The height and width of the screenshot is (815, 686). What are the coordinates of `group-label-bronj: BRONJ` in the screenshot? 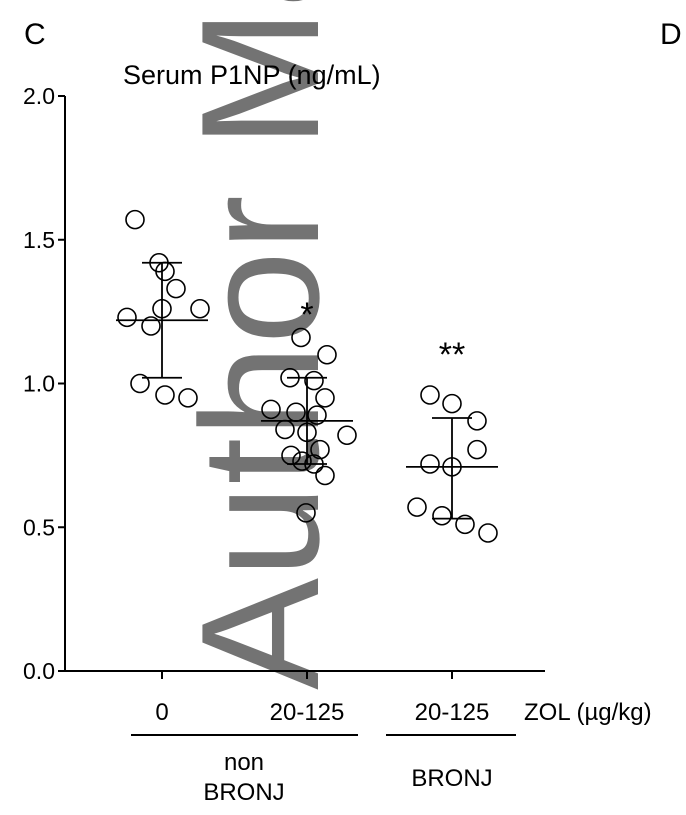 It's located at (451, 778).